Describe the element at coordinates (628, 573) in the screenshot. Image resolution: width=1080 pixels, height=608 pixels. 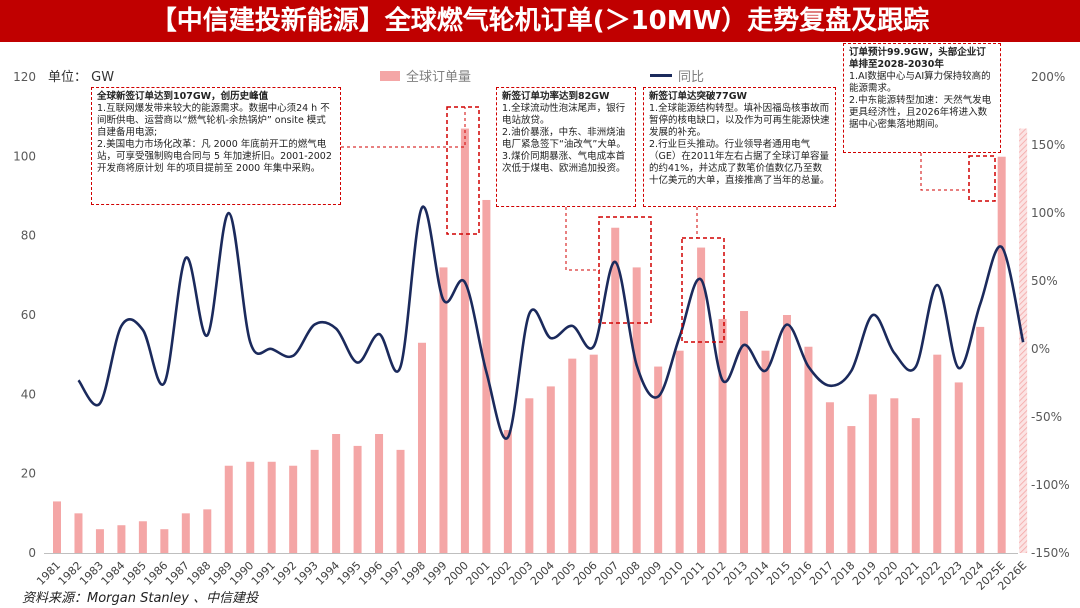
I see `x-tick-label: 2008` at that location.